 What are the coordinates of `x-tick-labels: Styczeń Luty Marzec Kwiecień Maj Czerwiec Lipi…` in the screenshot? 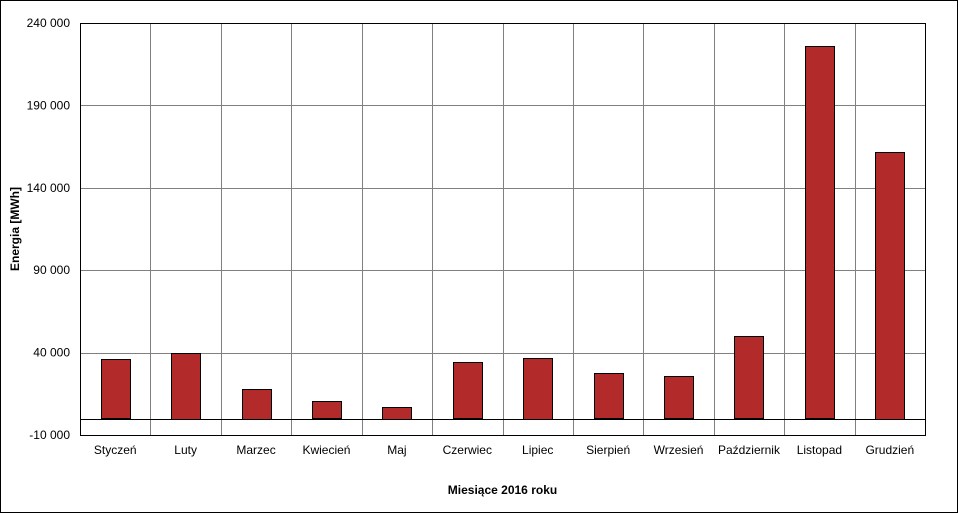 It's located at (504, 450).